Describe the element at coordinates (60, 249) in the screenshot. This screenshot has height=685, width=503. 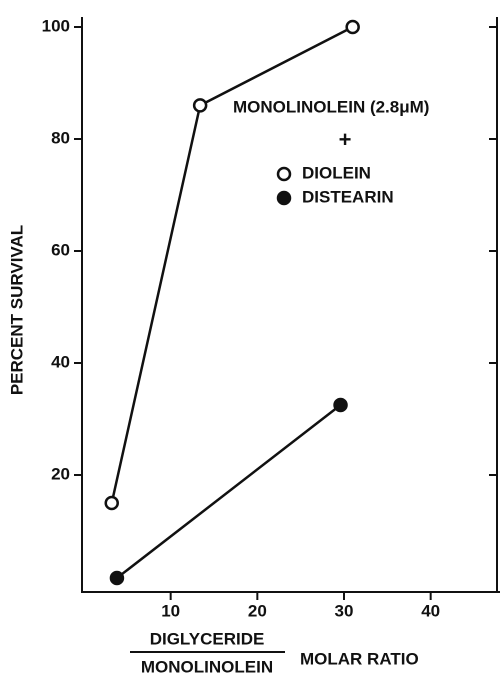
I see `y-tick-label: 60` at that location.